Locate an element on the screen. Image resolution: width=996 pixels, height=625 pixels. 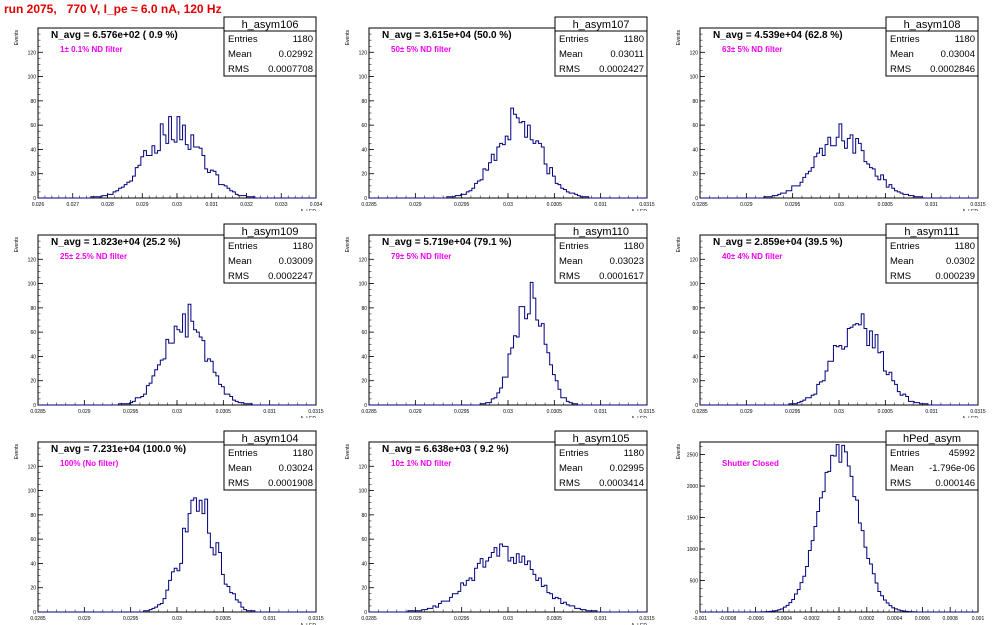
run-title: run 2075, 770 V, I_pe ≈ 6.0 nA, 120 Hz is located at coordinates (113, 9).